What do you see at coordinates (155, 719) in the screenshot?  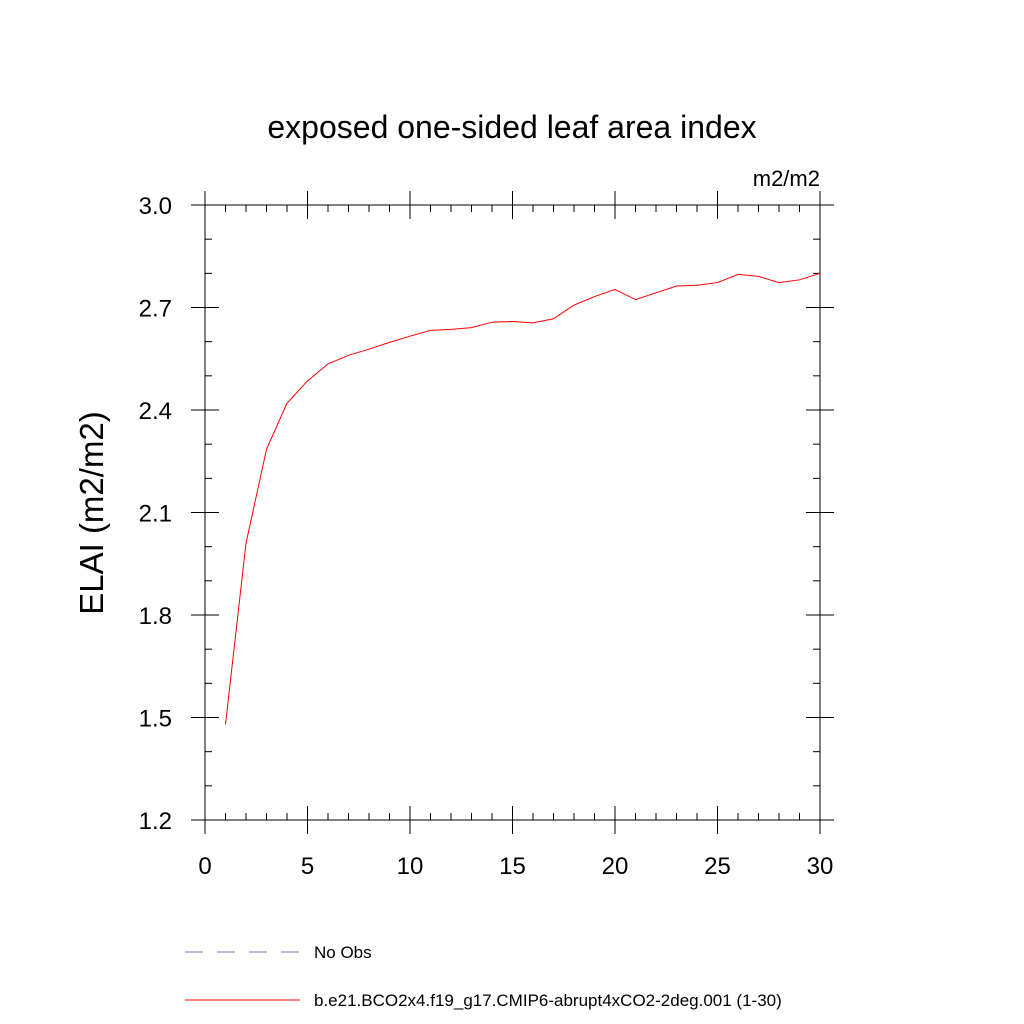 I see `y-tick-label: 1.5` at bounding box center [155, 719].